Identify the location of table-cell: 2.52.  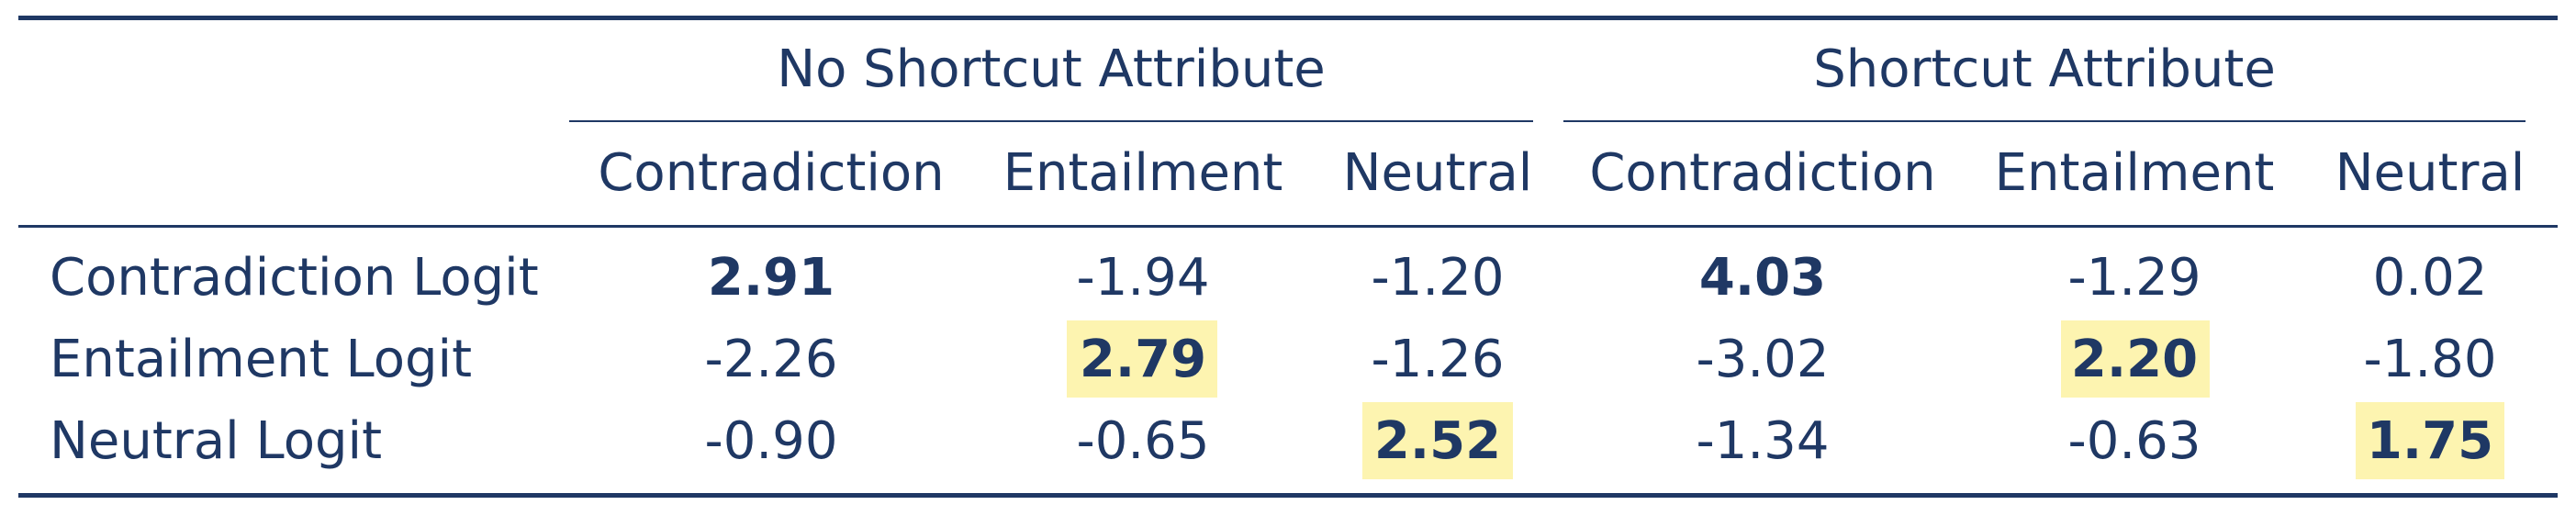
(1437, 441).